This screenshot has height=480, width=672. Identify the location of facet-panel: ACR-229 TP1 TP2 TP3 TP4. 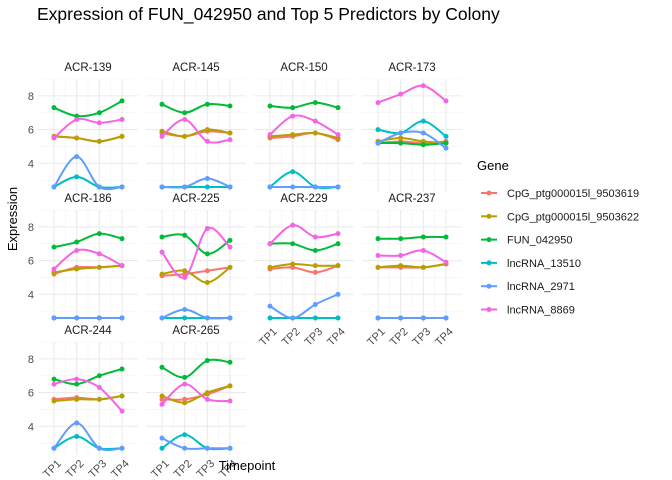
(304, 271).